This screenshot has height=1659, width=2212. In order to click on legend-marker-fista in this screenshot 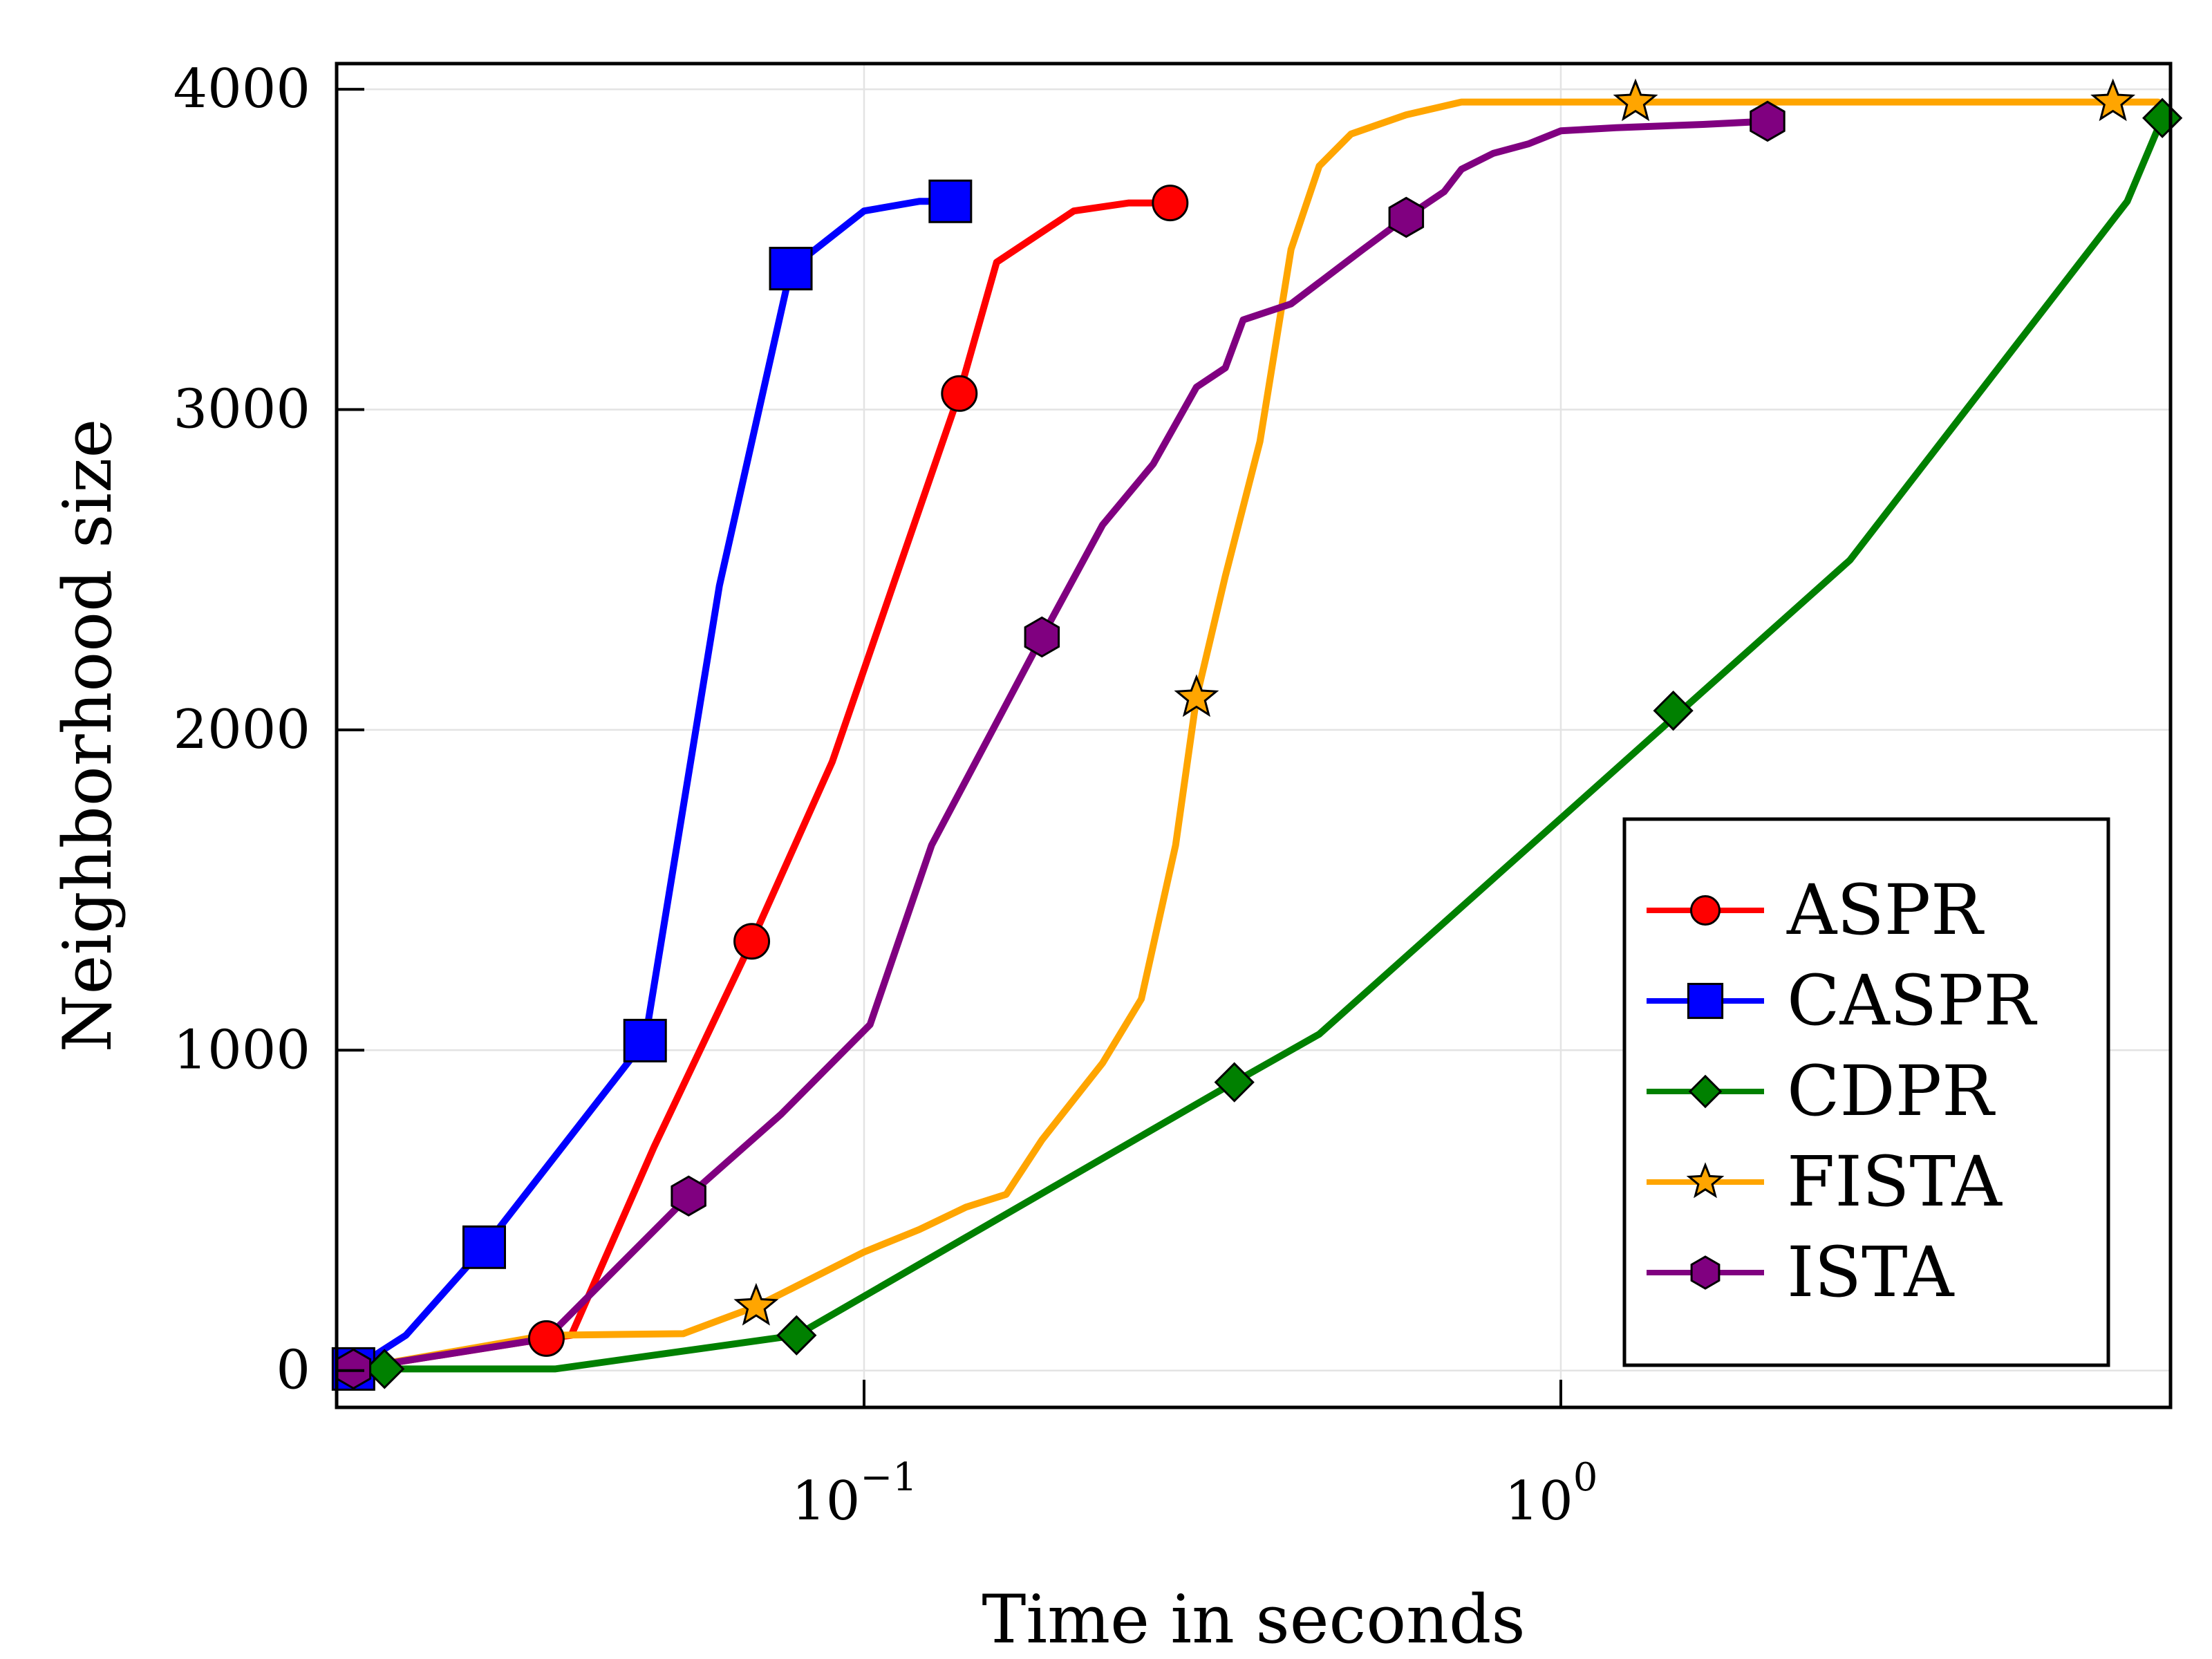, I will do `click(1705, 1180)`.